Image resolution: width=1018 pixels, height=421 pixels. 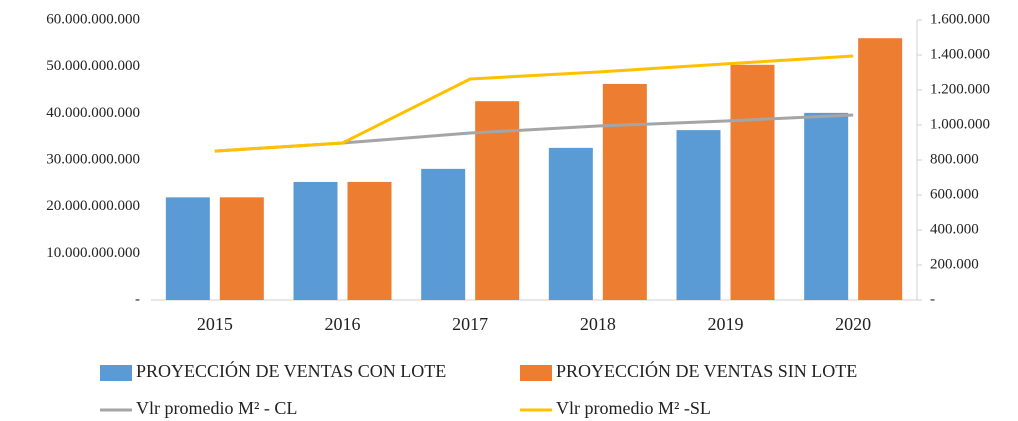 What do you see at coordinates (960, 19) in the screenshot?
I see `y2-tick-label: 1.600.000` at bounding box center [960, 19].